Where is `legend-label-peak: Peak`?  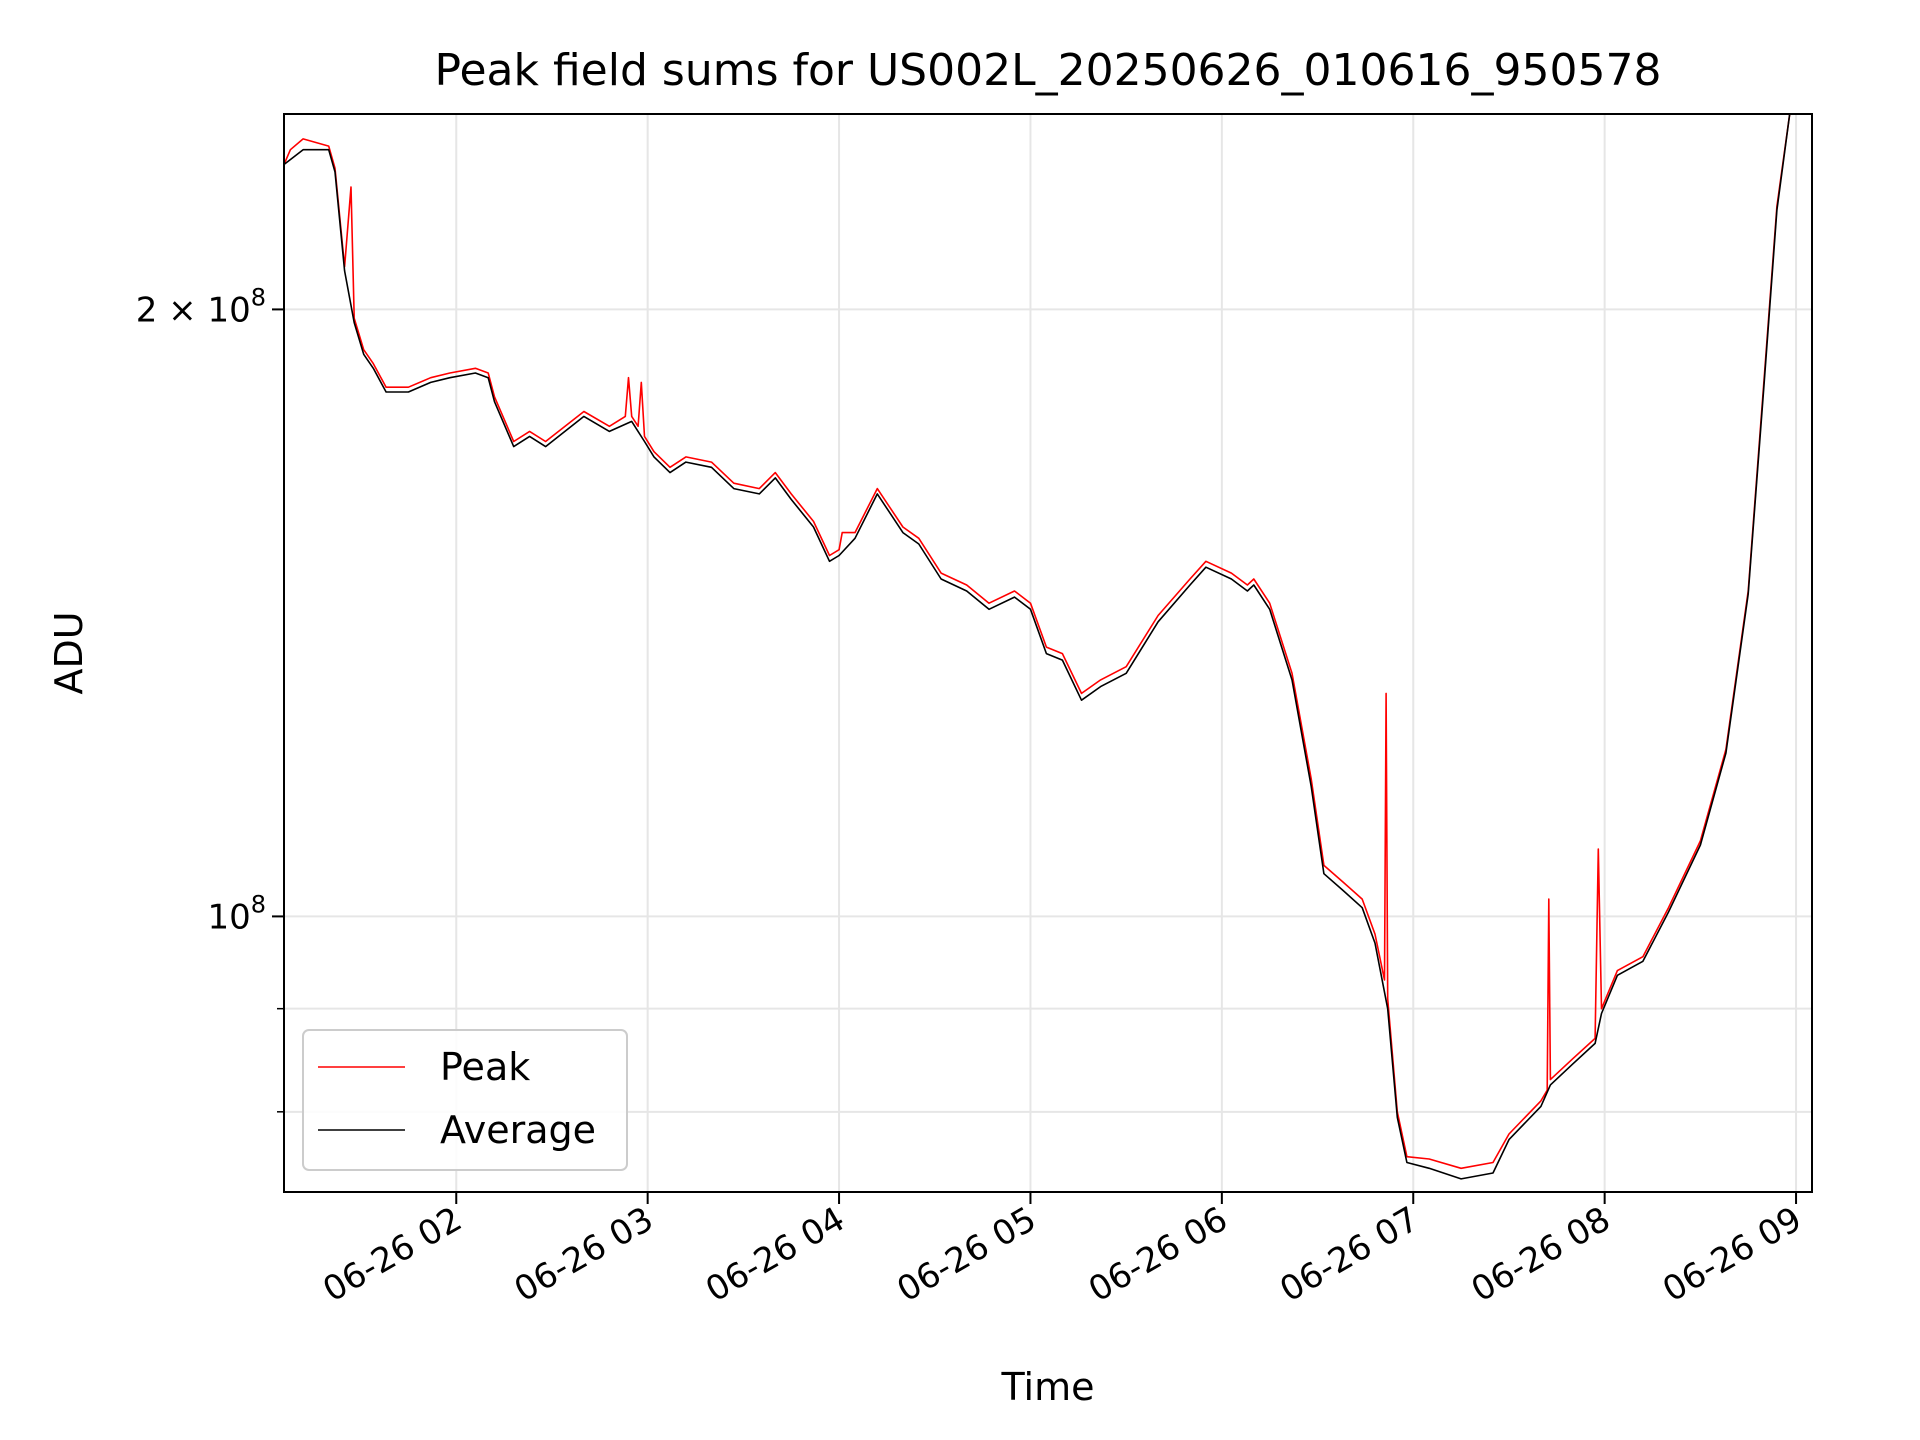
legend-label-peak: Peak is located at coordinates (485, 1067).